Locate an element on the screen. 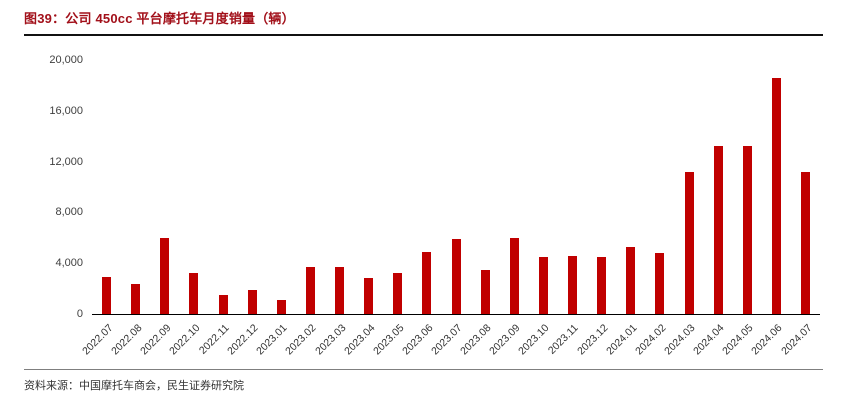 This screenshot has width=845, height=400. x-tick-label: 2024.05 is located at coordinates (738, 340).